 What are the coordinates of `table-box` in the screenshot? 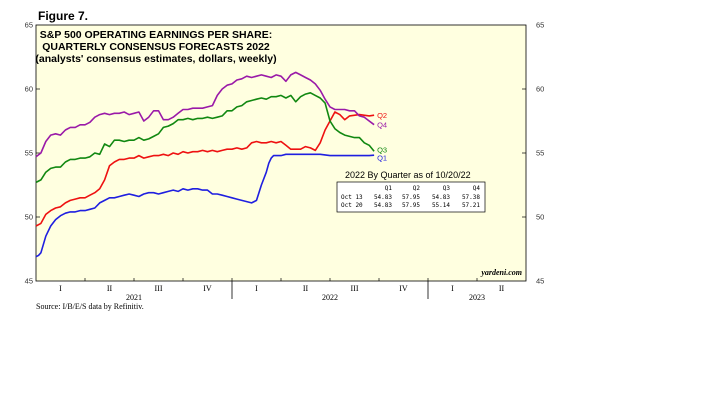 It's located at (411, 197).